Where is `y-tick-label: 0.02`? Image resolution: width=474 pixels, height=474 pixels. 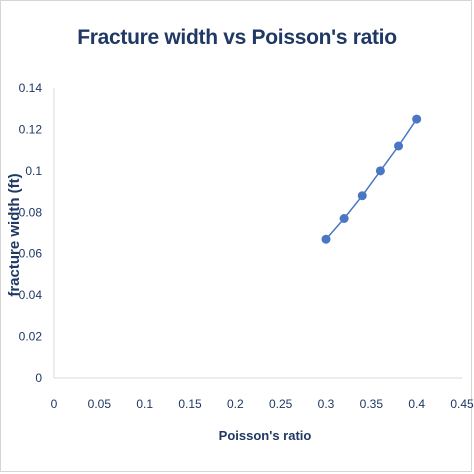 y-tick-label: 0.02 is located at coordinates (31, 337).